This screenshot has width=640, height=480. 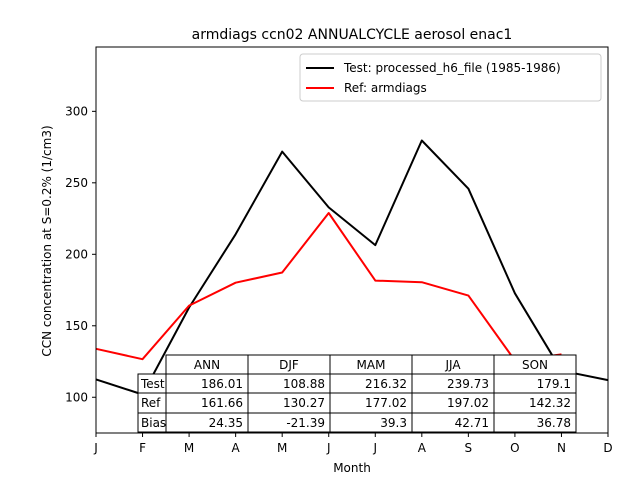 What do you see at coordinates (226, 423) in the screenshot?
I see `table-value: 24.35` at bounding box center [226, 423].